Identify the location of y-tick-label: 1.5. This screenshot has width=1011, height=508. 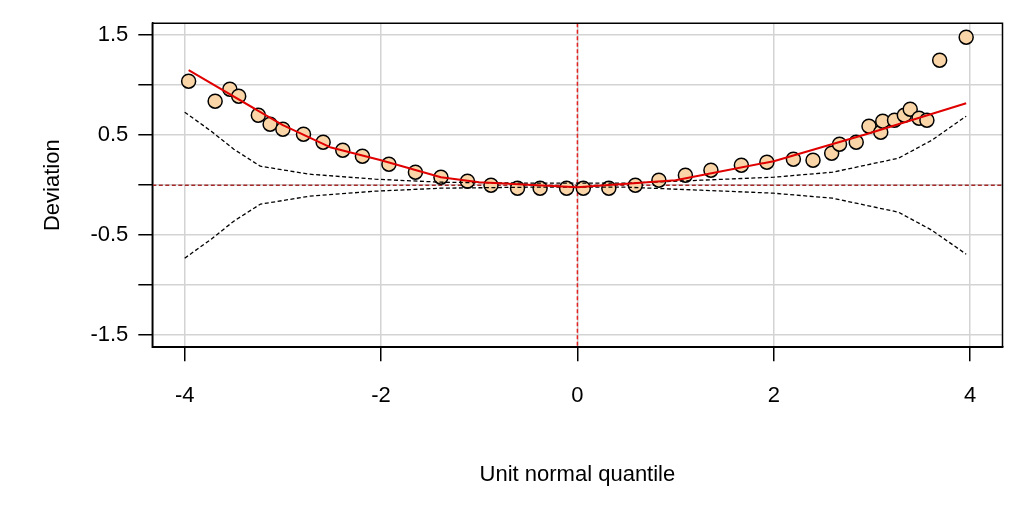
(113, 34).